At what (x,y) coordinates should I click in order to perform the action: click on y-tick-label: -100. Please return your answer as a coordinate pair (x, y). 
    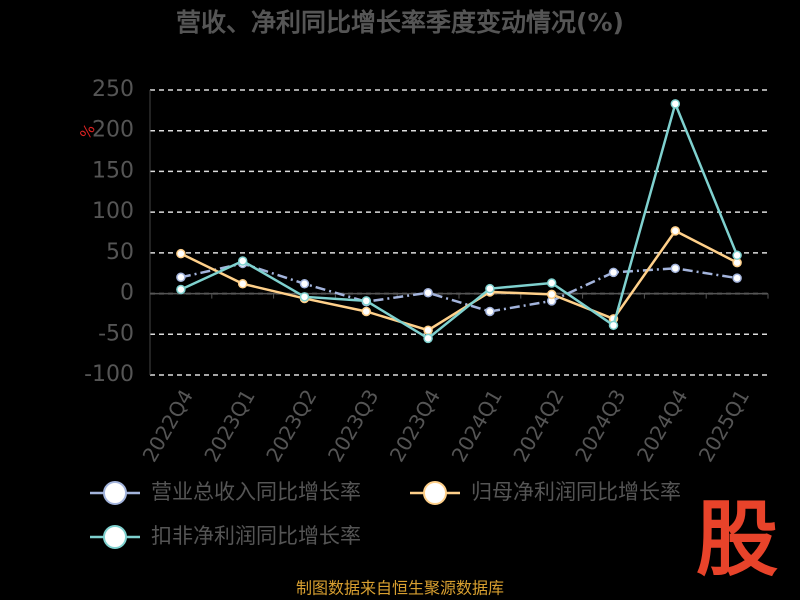
    Looking at the image, I should click on (109, 374).